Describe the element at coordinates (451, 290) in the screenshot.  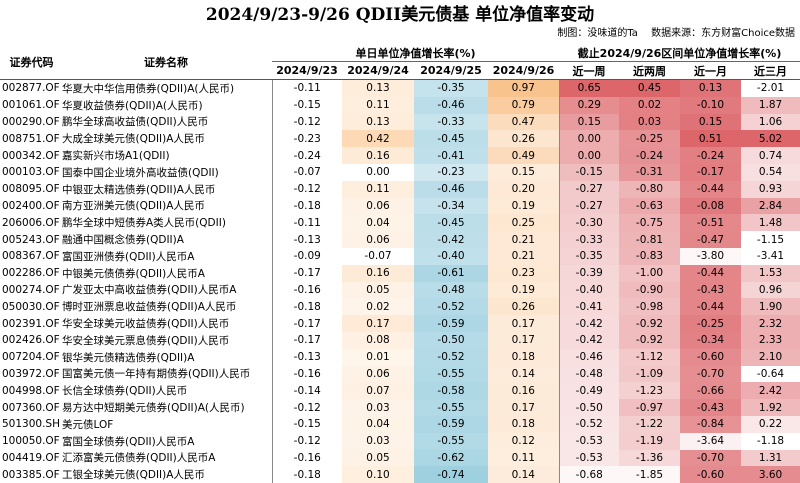
I see `daily-change-3: -0.48` at that location.